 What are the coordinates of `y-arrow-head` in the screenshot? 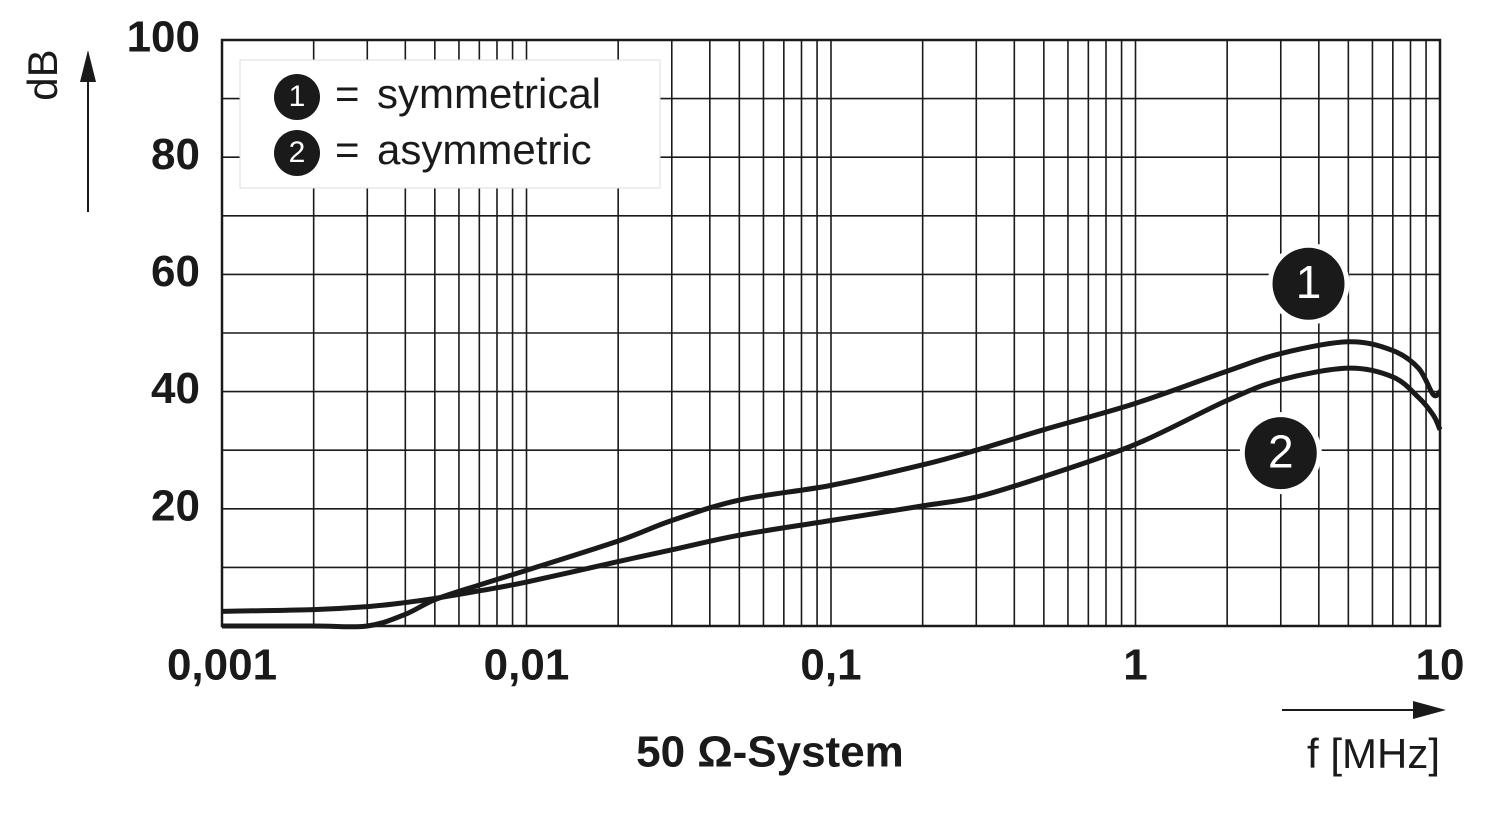 It's located at (88, 66).